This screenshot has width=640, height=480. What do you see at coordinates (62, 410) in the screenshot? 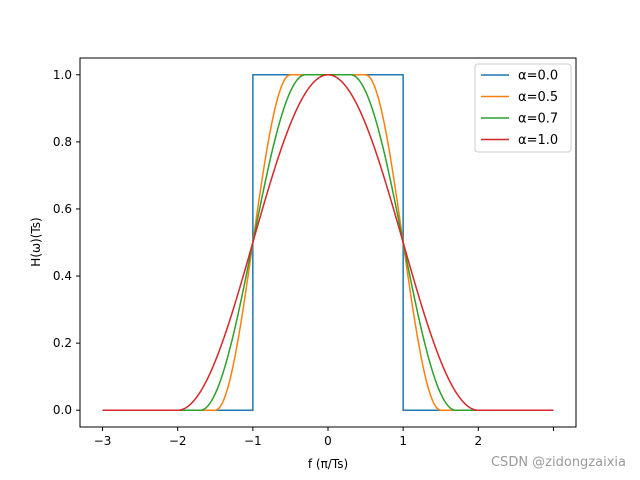
I see `y-tick-label-0: 0.0` at bounding box center [62, 410].